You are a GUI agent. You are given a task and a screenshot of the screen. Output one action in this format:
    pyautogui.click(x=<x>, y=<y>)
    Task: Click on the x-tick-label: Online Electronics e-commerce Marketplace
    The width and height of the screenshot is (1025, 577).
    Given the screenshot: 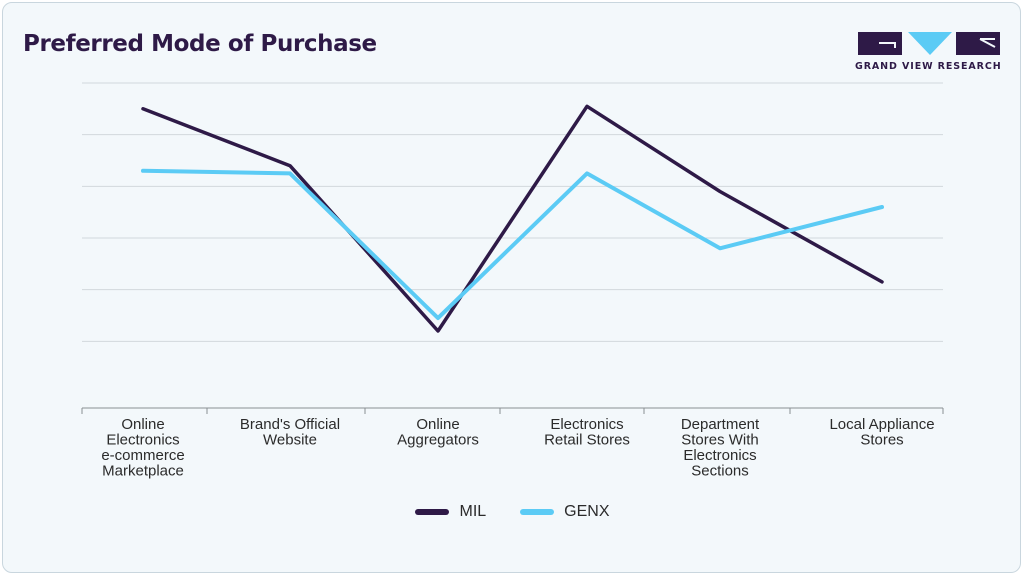 What is the action you would take?
    pyautogui.click(x=142, y=448)
    